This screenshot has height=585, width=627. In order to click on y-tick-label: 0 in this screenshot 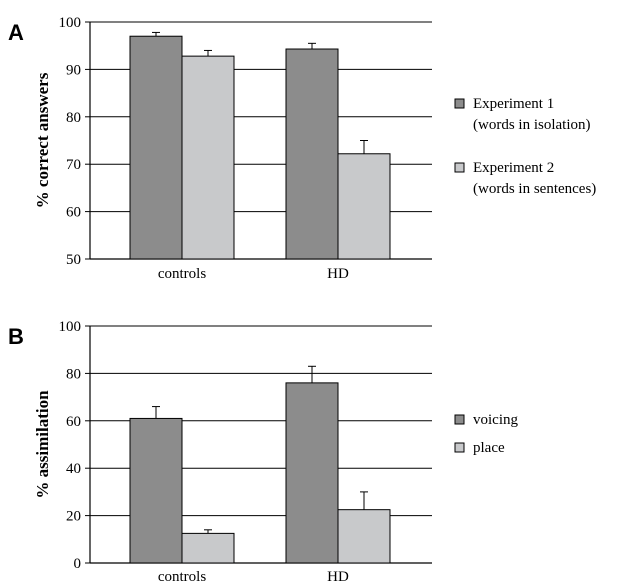, I will do `click(78, 564)`.